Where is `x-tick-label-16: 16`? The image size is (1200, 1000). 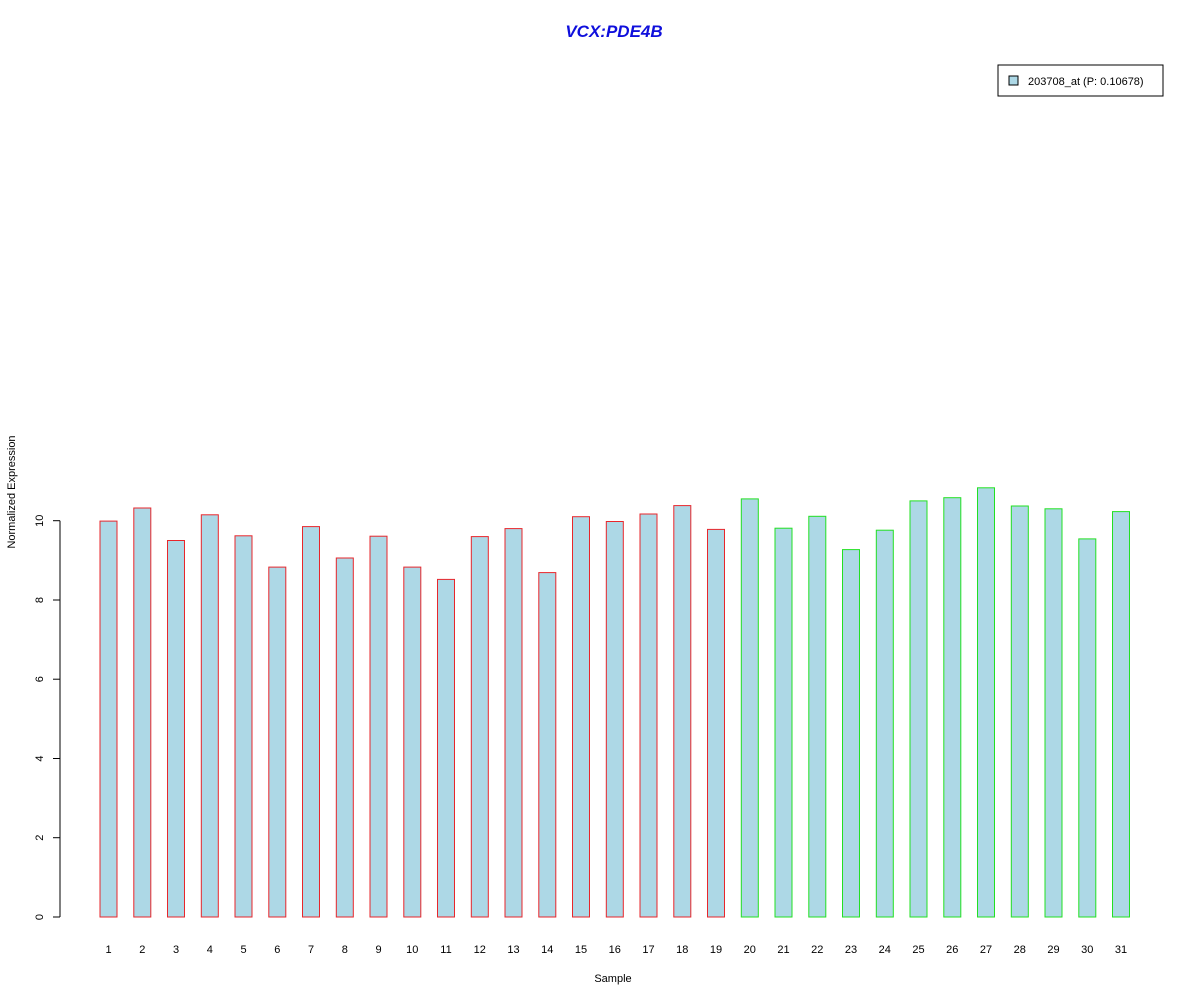 x-tick-label-16: 16 is located at coordinates (615, 950).